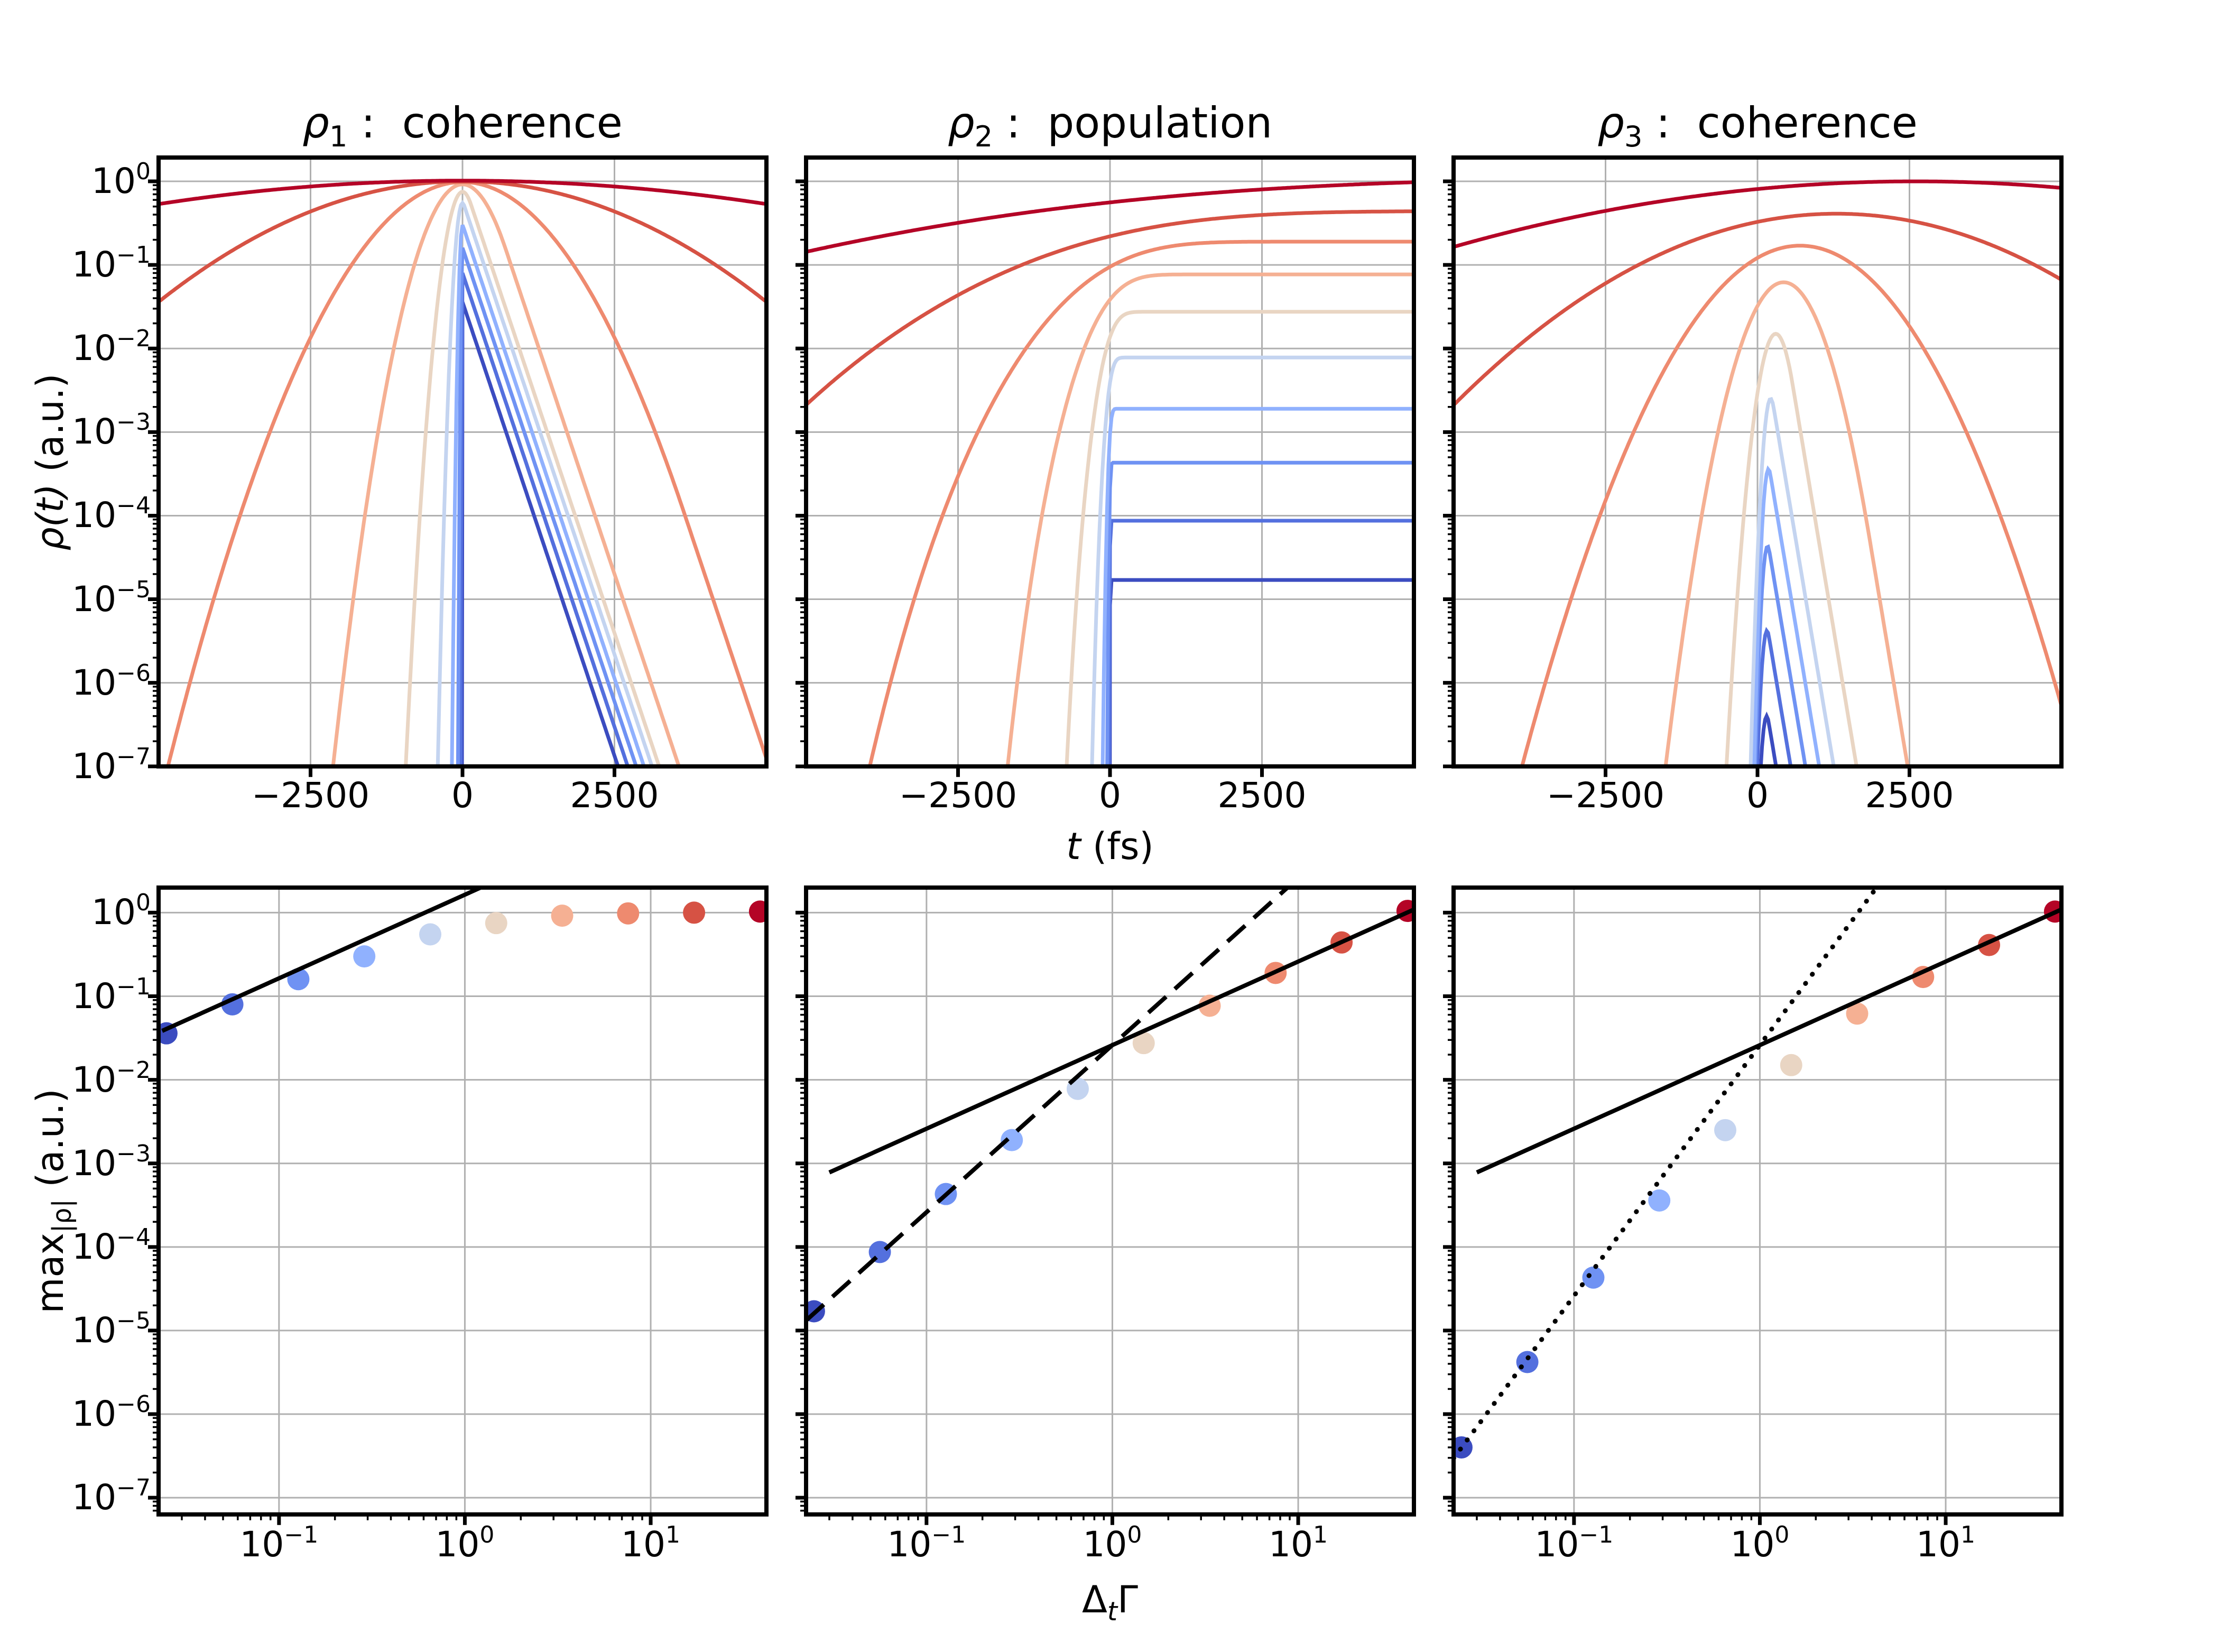 The width and height of the screenshot is (2220, 1652). I want to click on panel-title-rho3: ρ3 : coherence, so click(1757, 125).